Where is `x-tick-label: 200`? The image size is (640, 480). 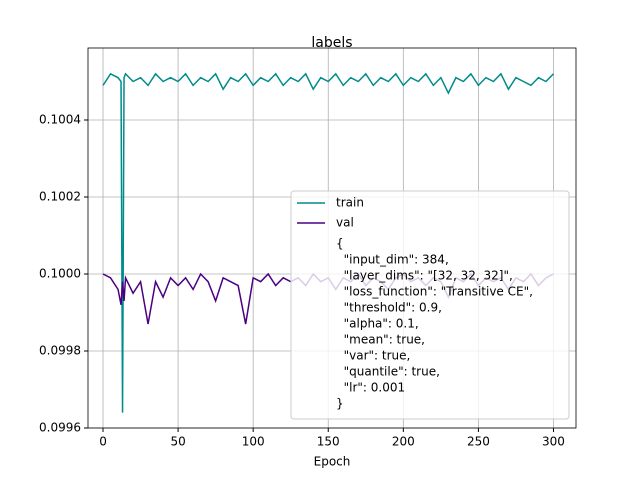
x-tick-label: 200 is located at coordinates (403, 442).